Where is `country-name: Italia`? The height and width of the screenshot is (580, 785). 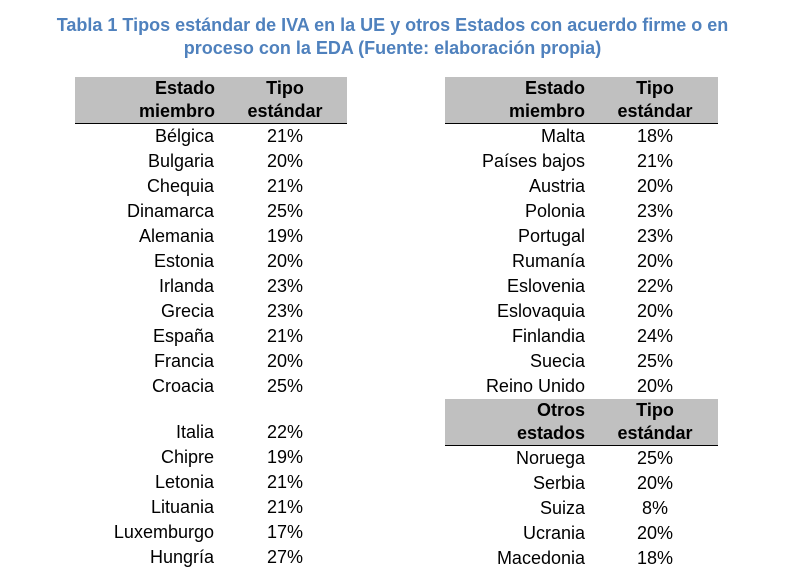 country-name: Italia is located at coordinates (194, 432).